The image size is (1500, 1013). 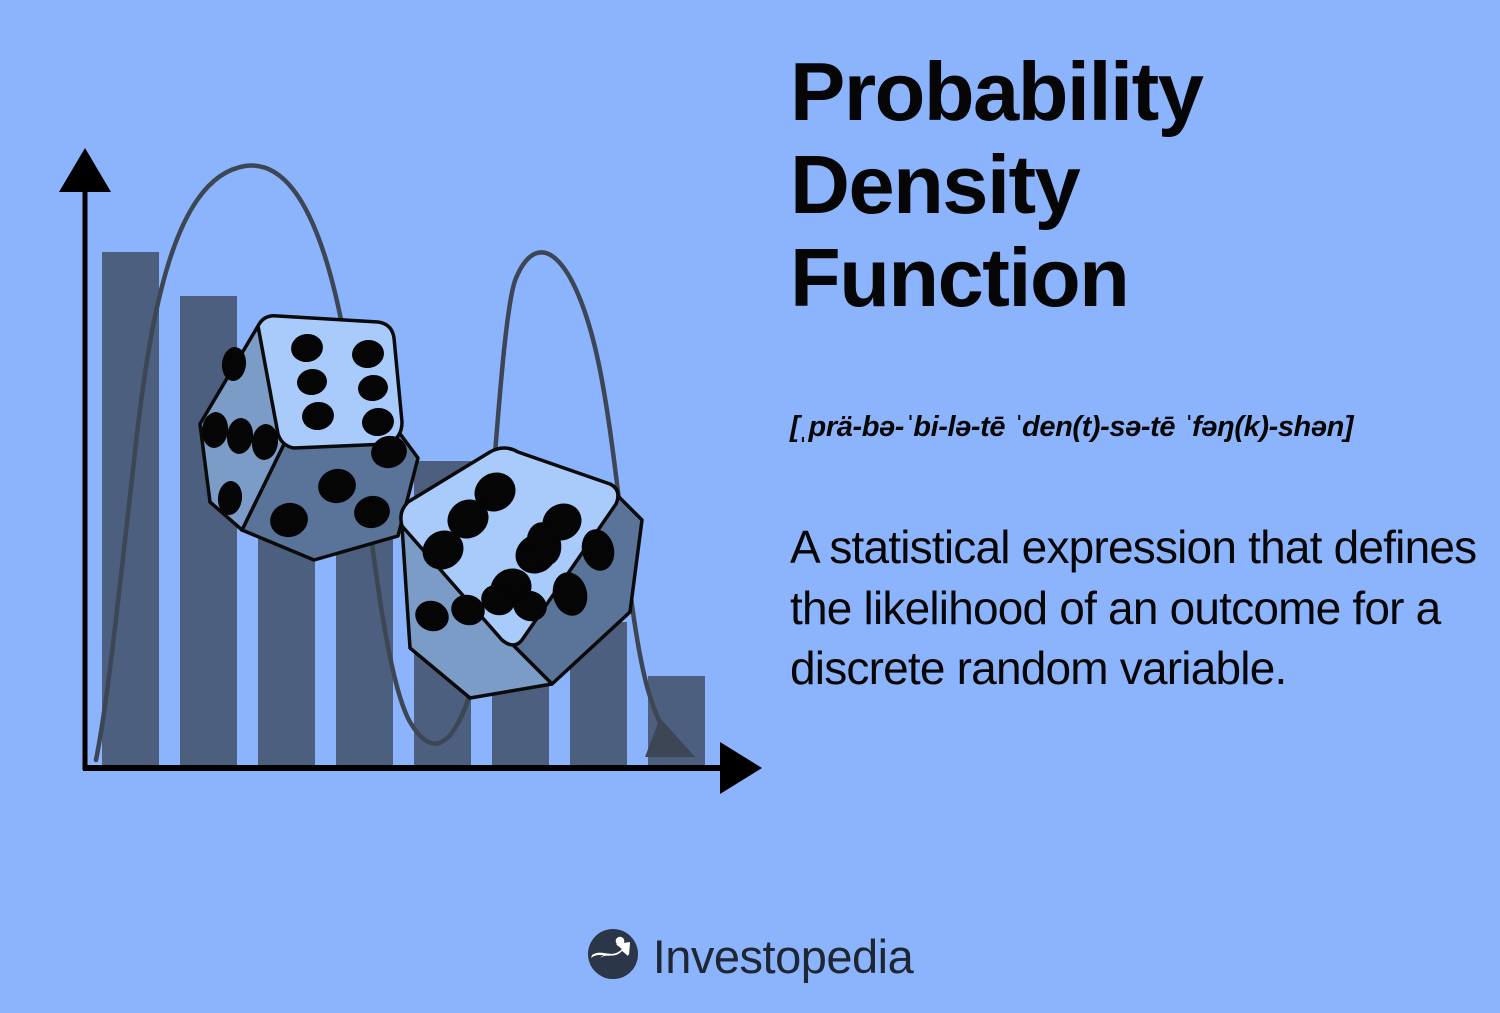 I want to click on page-title: Probability Density Function, so click(x=1025, y=185).